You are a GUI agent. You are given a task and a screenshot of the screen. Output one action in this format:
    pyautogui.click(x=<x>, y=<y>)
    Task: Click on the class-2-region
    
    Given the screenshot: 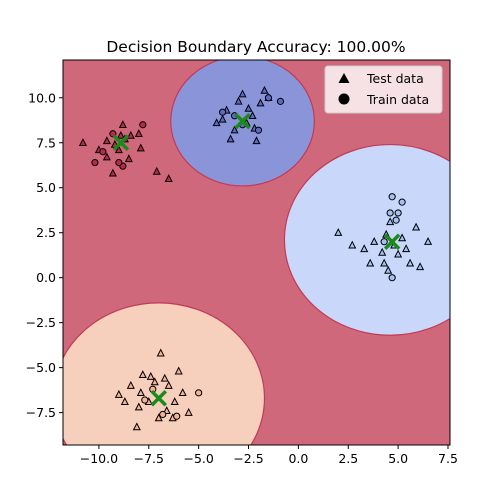 What is the action you would take?
    pyautogui.click(x=366, y=239)
    